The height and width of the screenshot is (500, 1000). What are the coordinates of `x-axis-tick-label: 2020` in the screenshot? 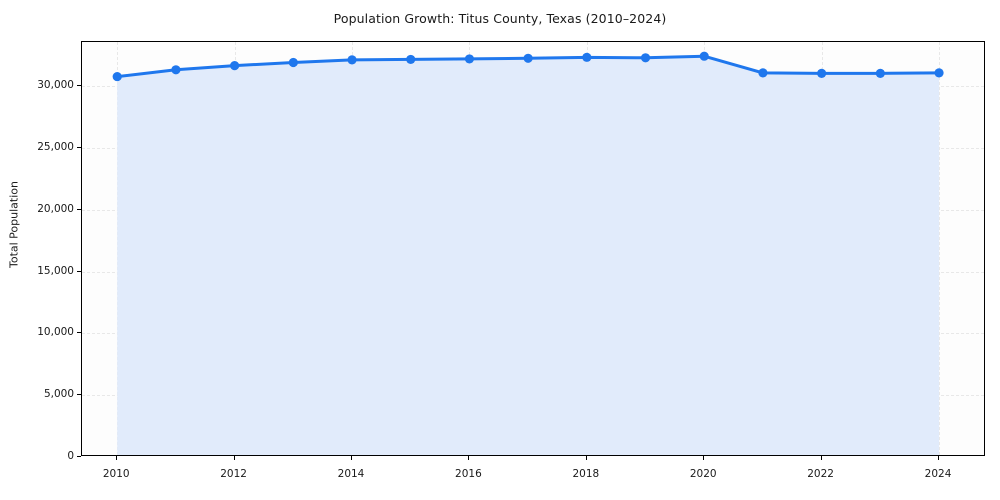 It's located at (703, 474).